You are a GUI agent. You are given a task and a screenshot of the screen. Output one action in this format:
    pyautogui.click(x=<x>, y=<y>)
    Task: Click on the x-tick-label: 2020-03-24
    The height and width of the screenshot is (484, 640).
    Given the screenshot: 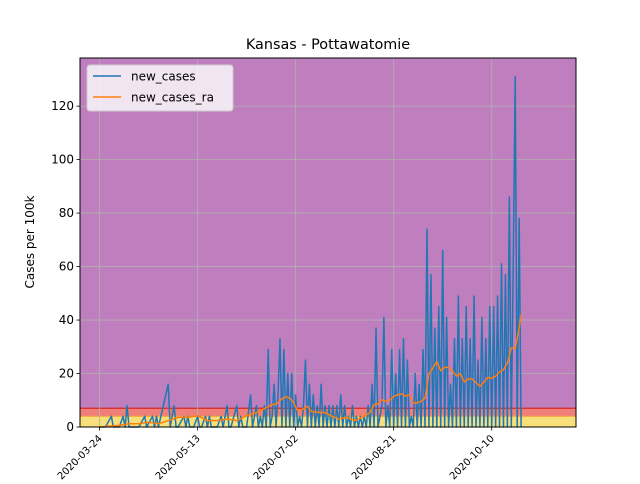 What is the action you would take?
    pyautogui.click(x=80, y=456)
    